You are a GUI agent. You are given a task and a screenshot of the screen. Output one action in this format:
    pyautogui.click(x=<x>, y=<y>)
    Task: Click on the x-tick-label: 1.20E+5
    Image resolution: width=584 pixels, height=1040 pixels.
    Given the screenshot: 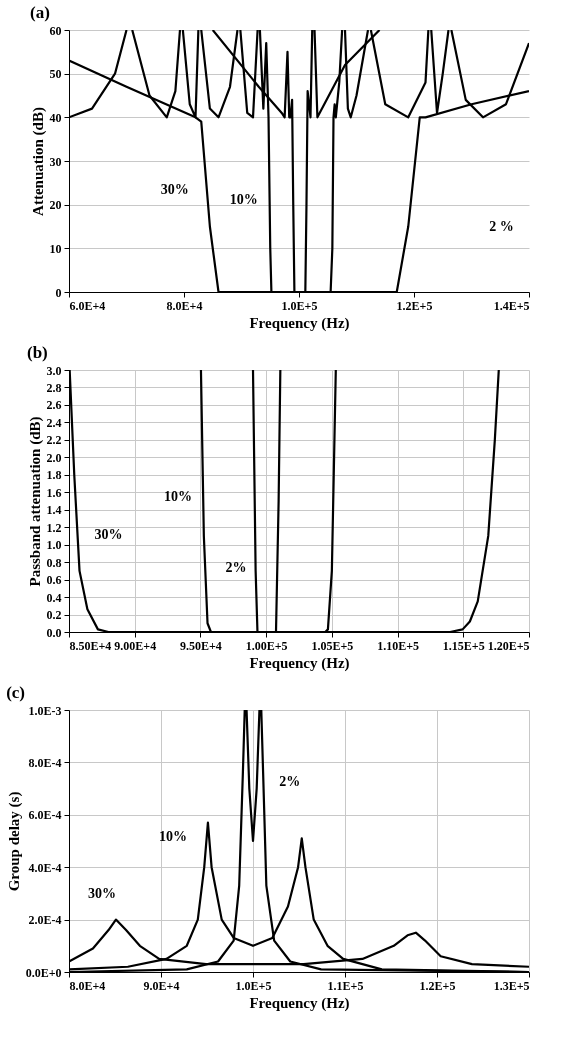 What is the action you would take?
    pyautogui.click(x=508, y=645)
    